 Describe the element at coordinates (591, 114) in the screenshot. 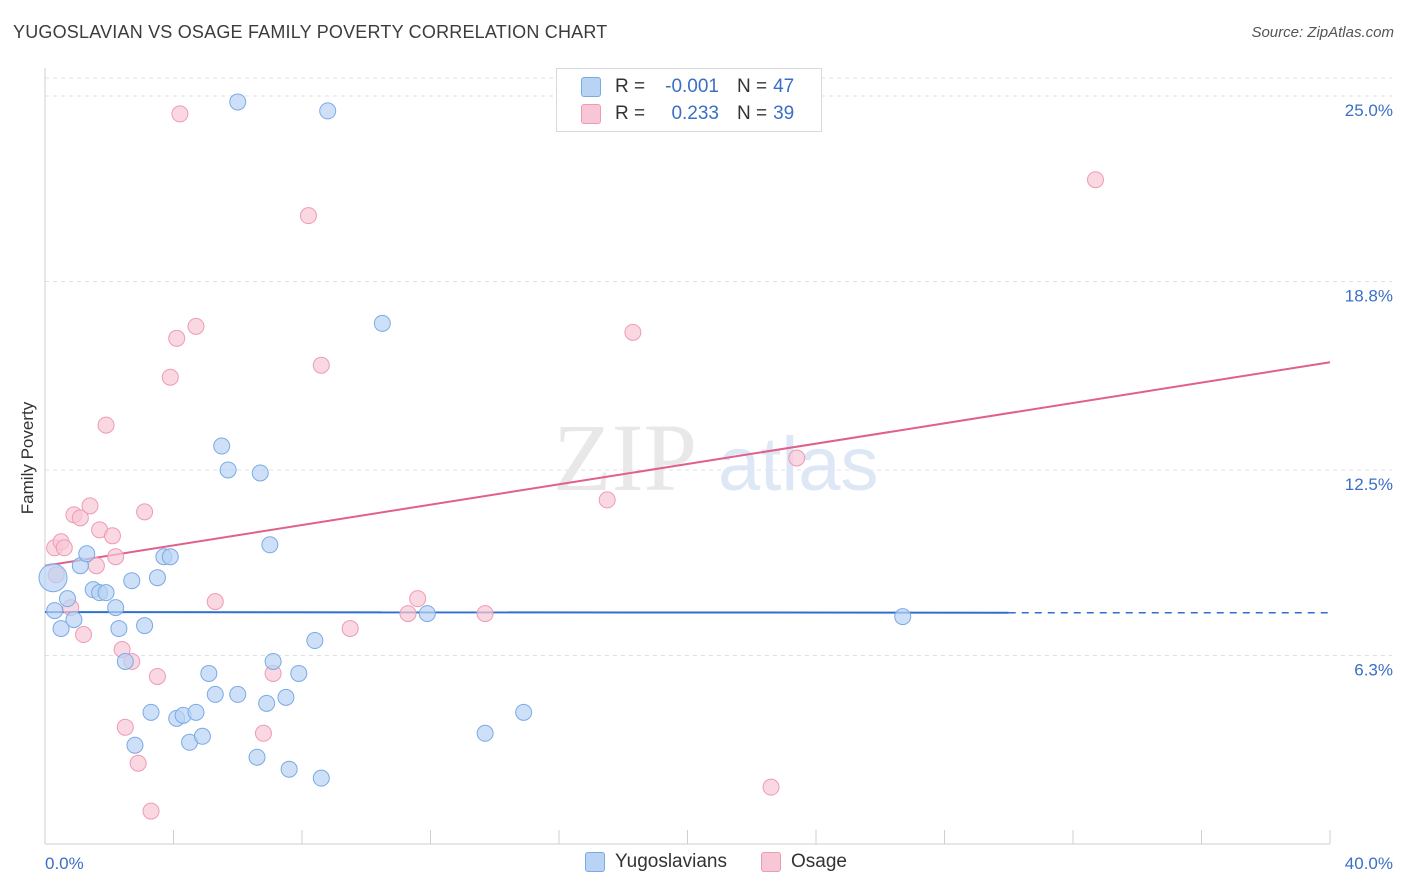

I see `legend-swatch-pink` at that location.